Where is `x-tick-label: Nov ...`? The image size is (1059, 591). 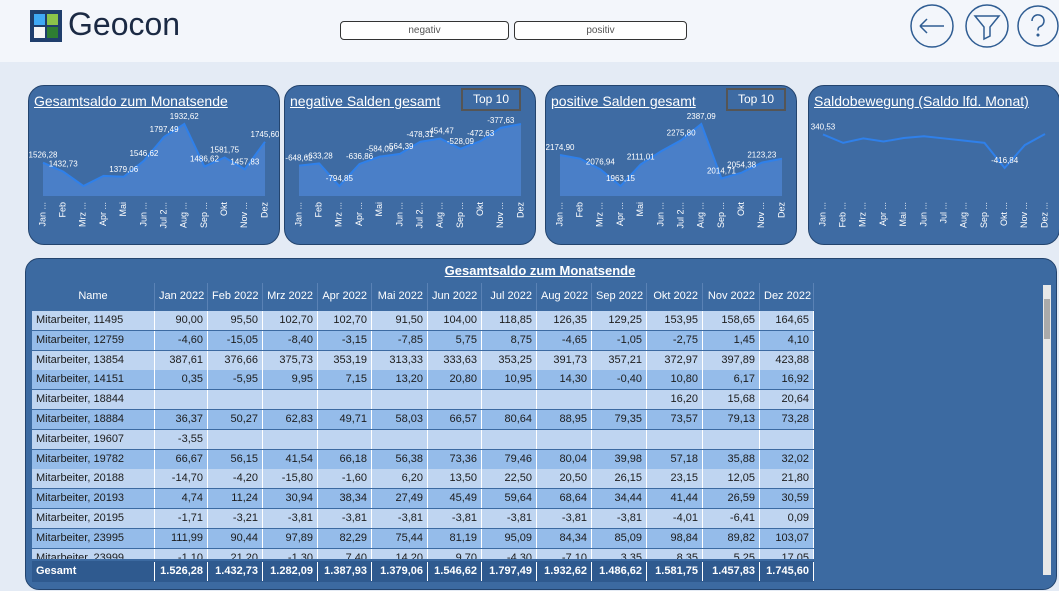 x-tick-label: Nov ... is located at coordinates (761, 215).